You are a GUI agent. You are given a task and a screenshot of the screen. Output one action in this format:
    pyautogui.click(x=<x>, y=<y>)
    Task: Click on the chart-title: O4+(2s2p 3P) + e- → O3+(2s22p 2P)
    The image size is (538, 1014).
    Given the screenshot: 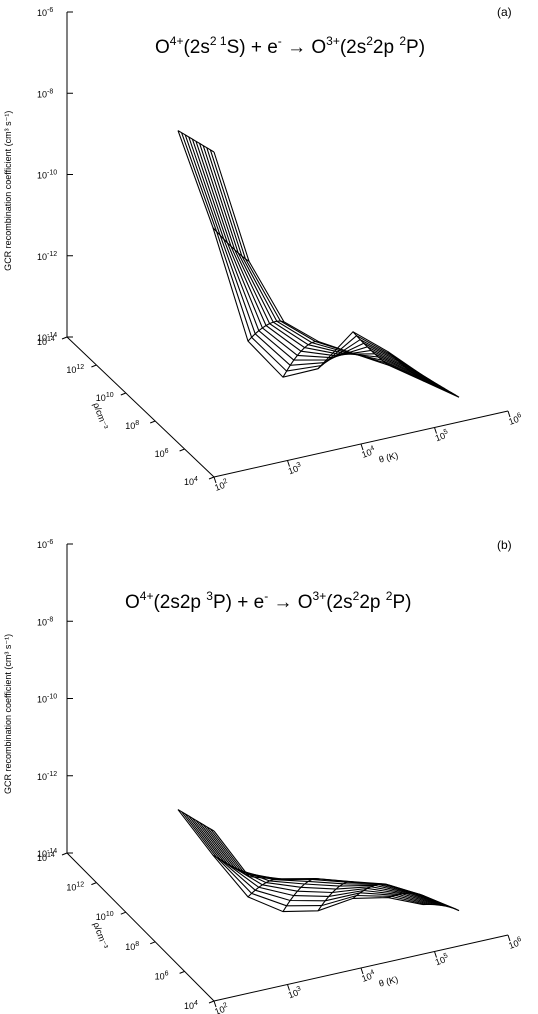 What is the action you would take?
    pyautogui.click(x=268, y=601)
    